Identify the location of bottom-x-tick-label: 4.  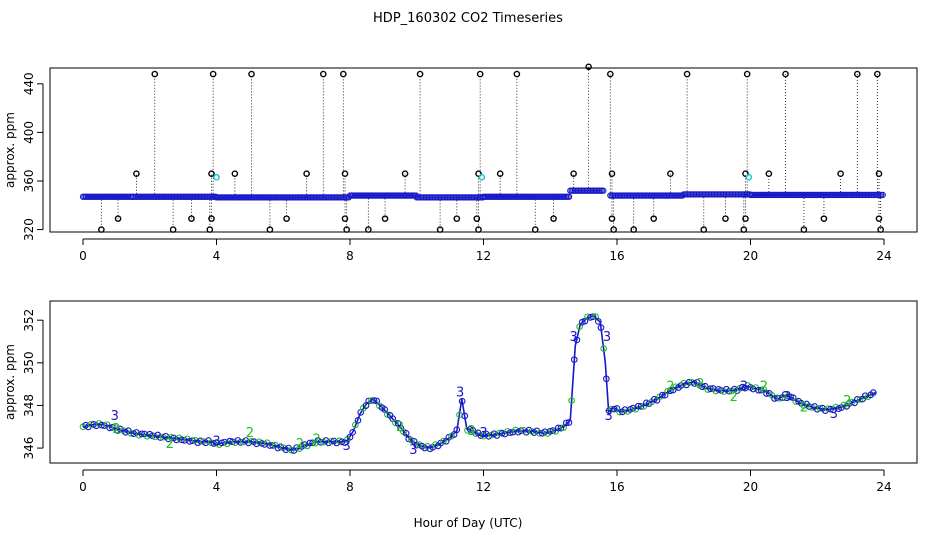
(217, 487).